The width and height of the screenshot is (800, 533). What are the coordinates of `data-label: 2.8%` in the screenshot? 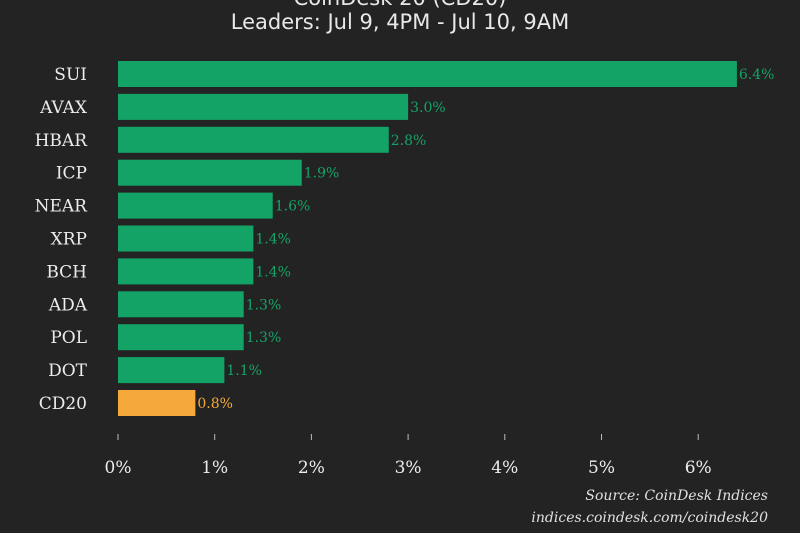 It's located at (409, 141).